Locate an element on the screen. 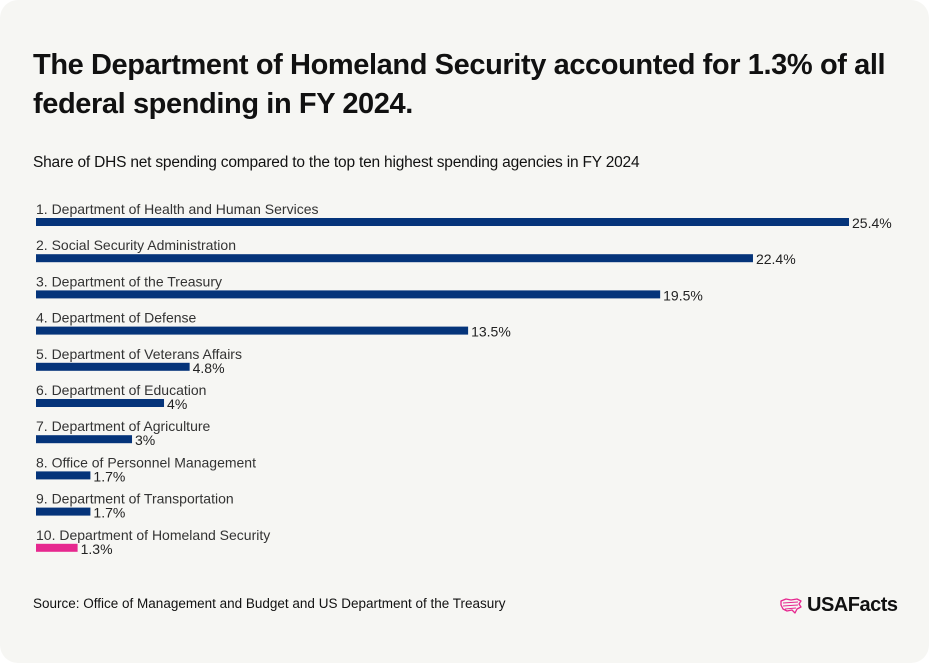  category-label: 2. Social Security Administration is located at coordinates (136, 245).